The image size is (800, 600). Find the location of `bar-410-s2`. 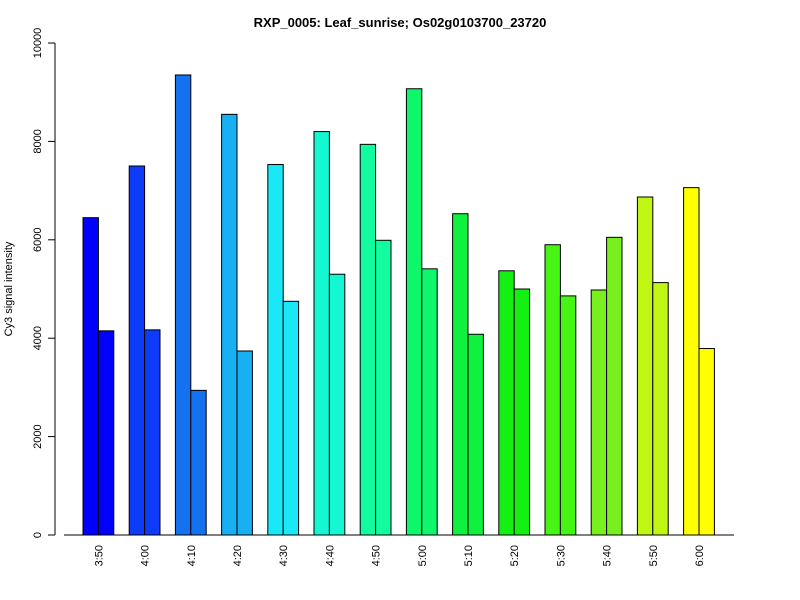

bar-410-s2 is located at coordinates (198, 462).